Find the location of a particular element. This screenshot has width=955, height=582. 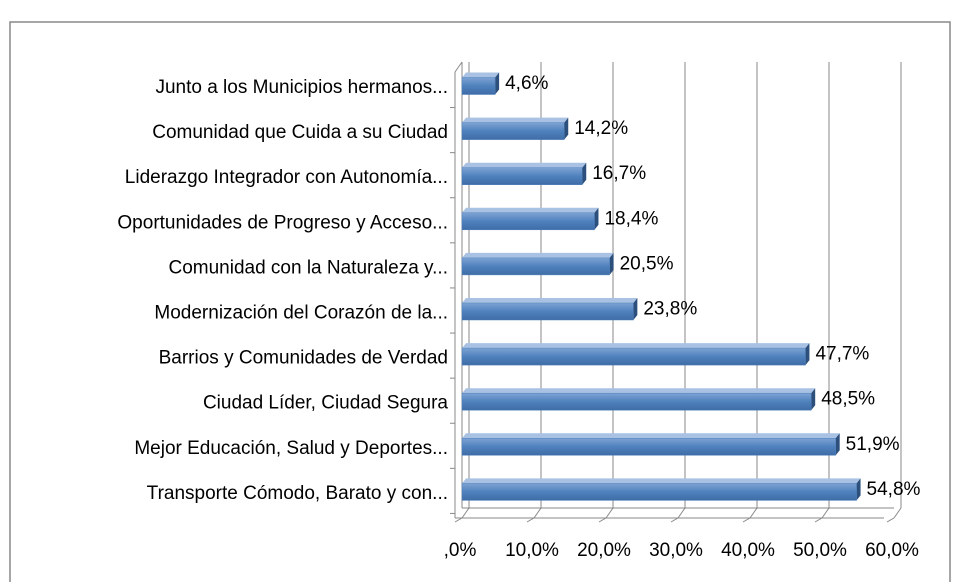

data-label: 14,2% is located at coordinates (601, 128).